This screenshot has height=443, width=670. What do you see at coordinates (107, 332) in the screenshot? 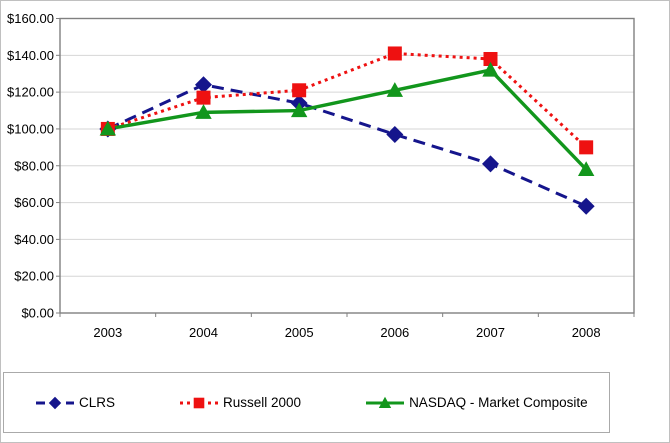
I see `x-tick-label: 2003` at bounding box center [107, 332].